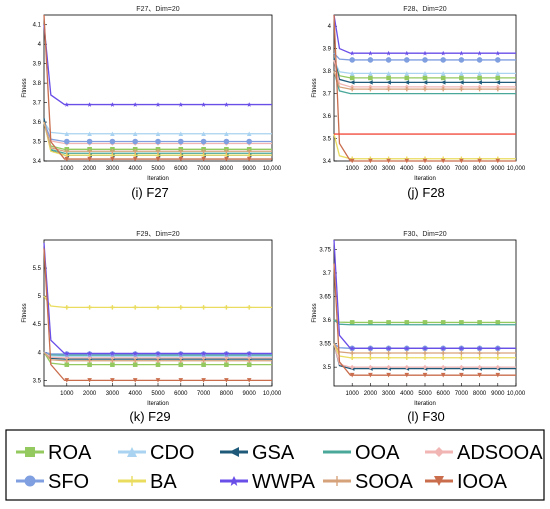 Image resolution: width=550 pixels, height=509 pixels. What do you see at coordinates (157, 9) in the screenshot?
I see `chart-title: F27、Dim=20` at bounding box center [157, 9].